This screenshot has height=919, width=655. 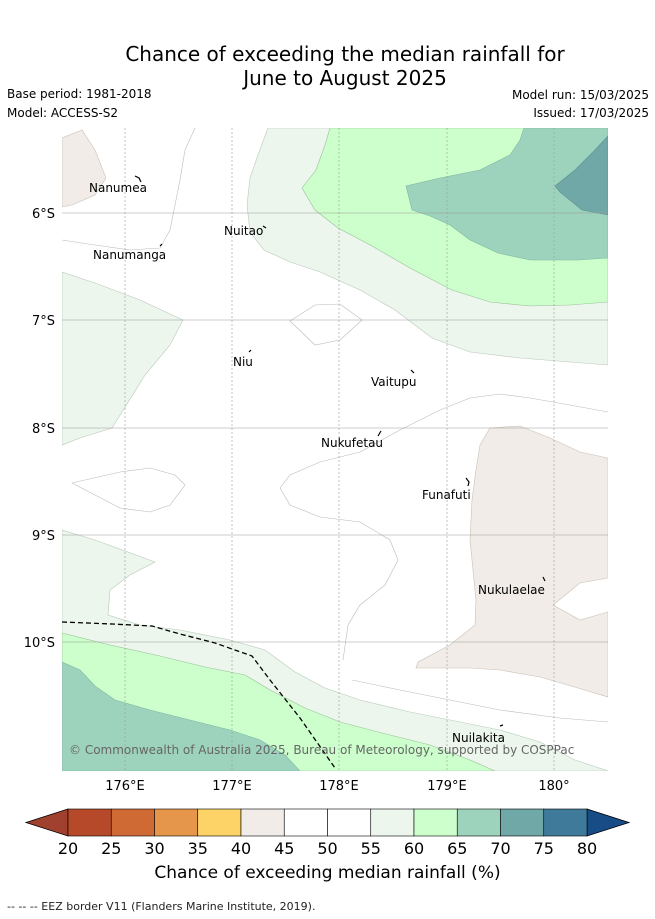 I want to click on lat-tick-9s: 9°S, so click(x=43, y=536).